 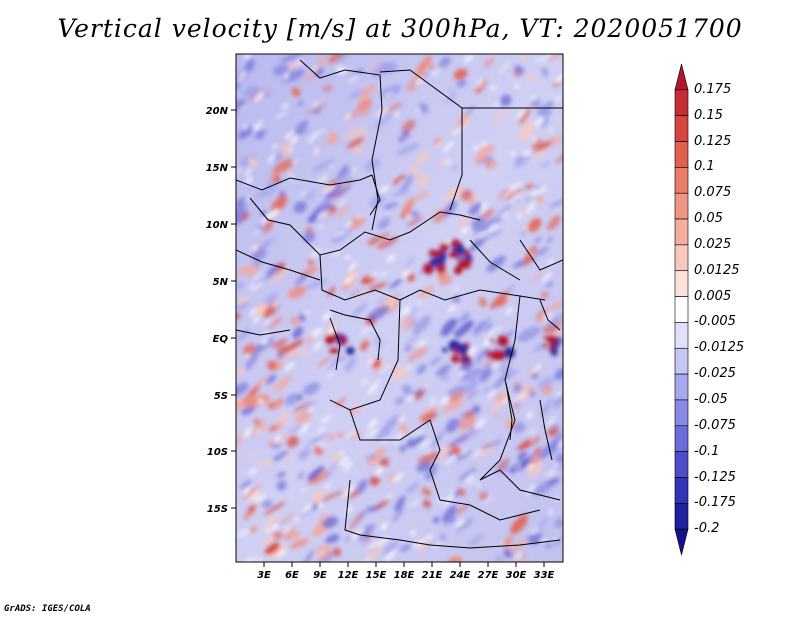 What do you see at coordinates (217, 452) in the screenshot?
I see `lat-label: 10S` at bounding box center [217, 452].